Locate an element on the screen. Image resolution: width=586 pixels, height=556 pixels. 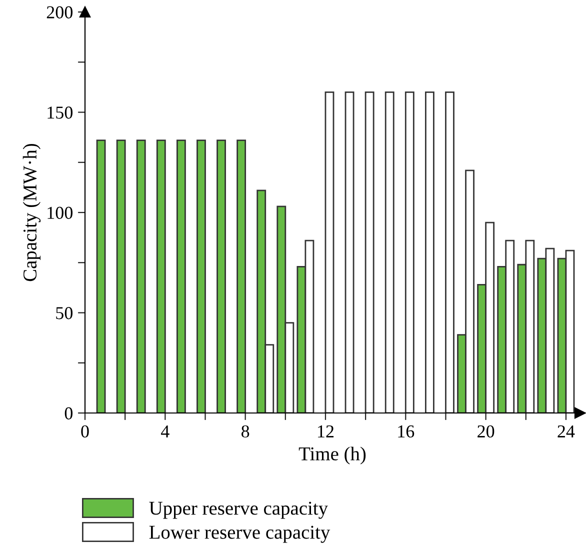
y-tick-label: 50 is located at coordinates (64, 313).